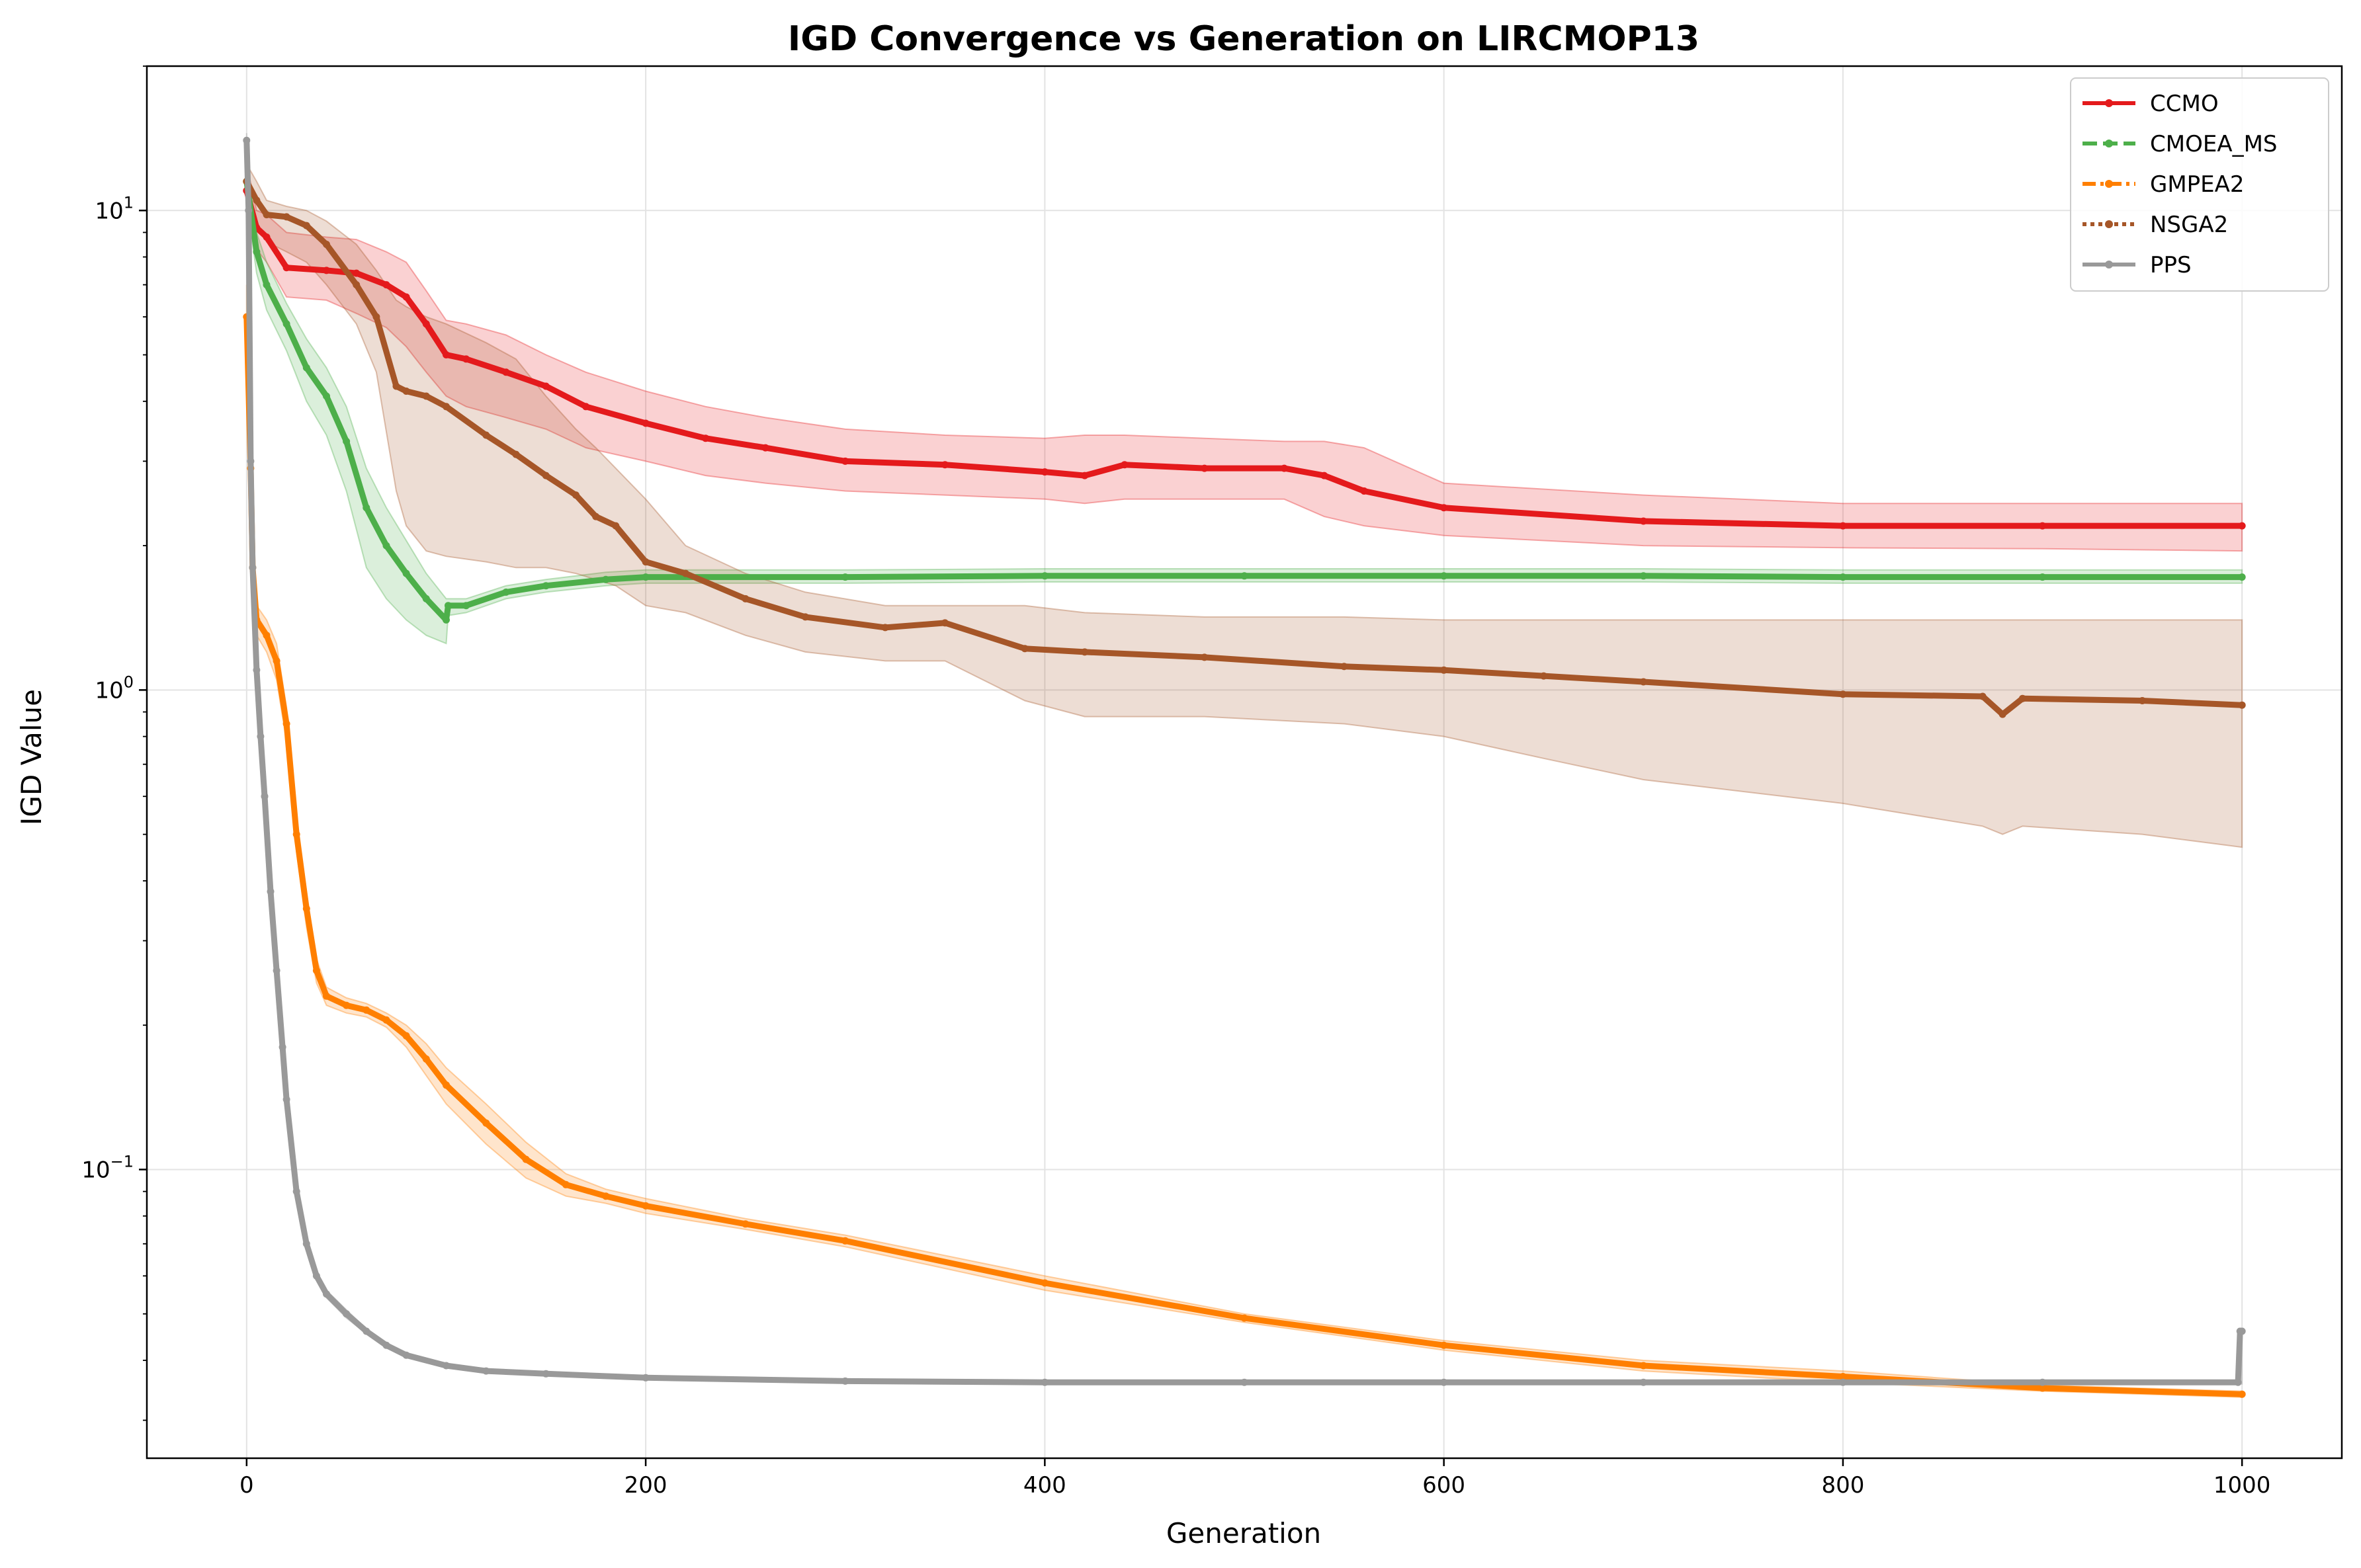 This screenshot has width=2361, height=1568. I want to click on y-tick-base: 10, so click(109, 211).